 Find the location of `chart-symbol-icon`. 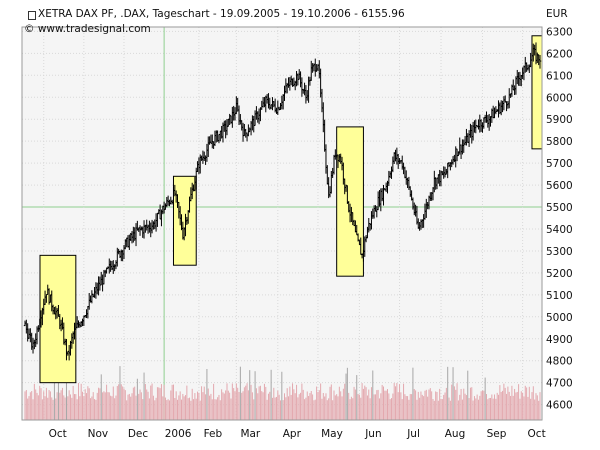

chart-symbol-icon is located at coordinates (32, 15).